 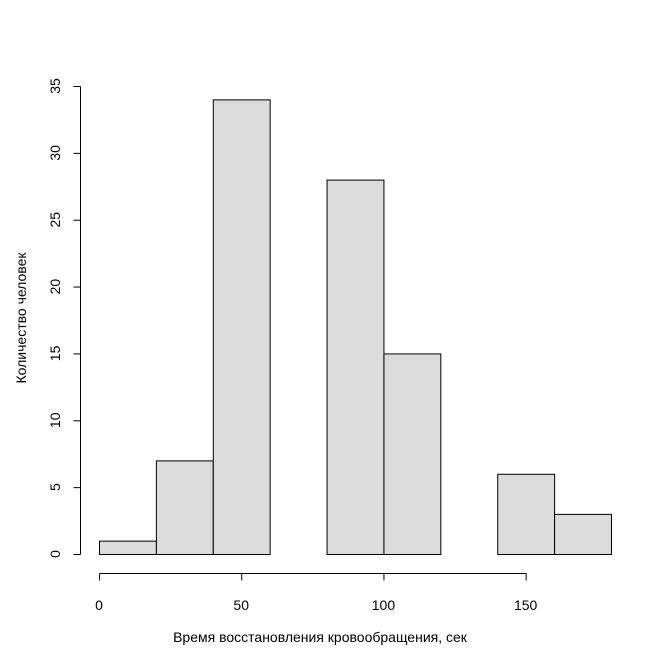 I want to click on y-tick-label: 20, so click(x=55, y=287).